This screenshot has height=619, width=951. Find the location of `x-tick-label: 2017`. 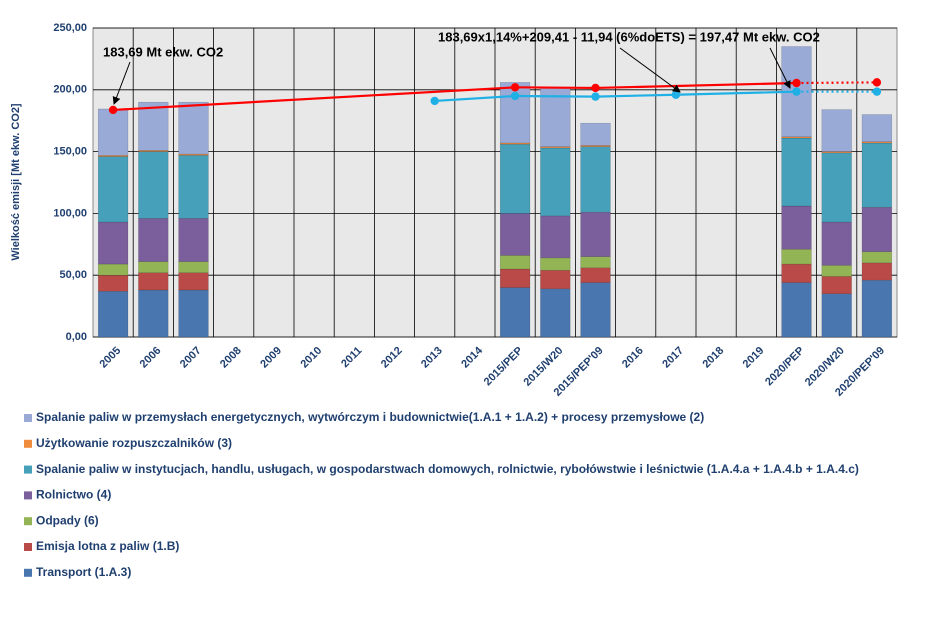

x-tick-label: 2017 is located at coordinates (673, 358).